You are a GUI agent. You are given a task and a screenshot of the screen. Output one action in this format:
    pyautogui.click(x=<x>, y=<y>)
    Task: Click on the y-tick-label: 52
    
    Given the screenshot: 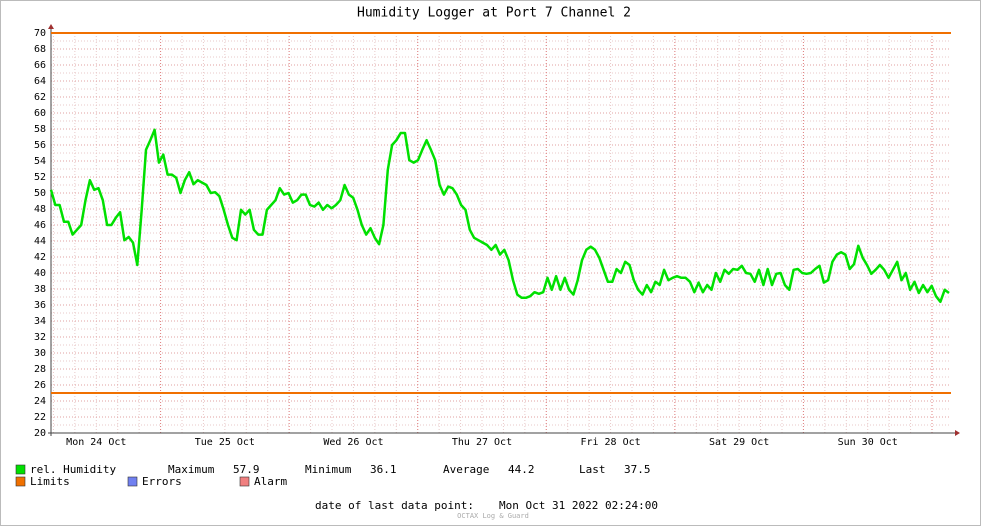 What is the action you would take?
    pyautogui.click(x=40, y=177)
    